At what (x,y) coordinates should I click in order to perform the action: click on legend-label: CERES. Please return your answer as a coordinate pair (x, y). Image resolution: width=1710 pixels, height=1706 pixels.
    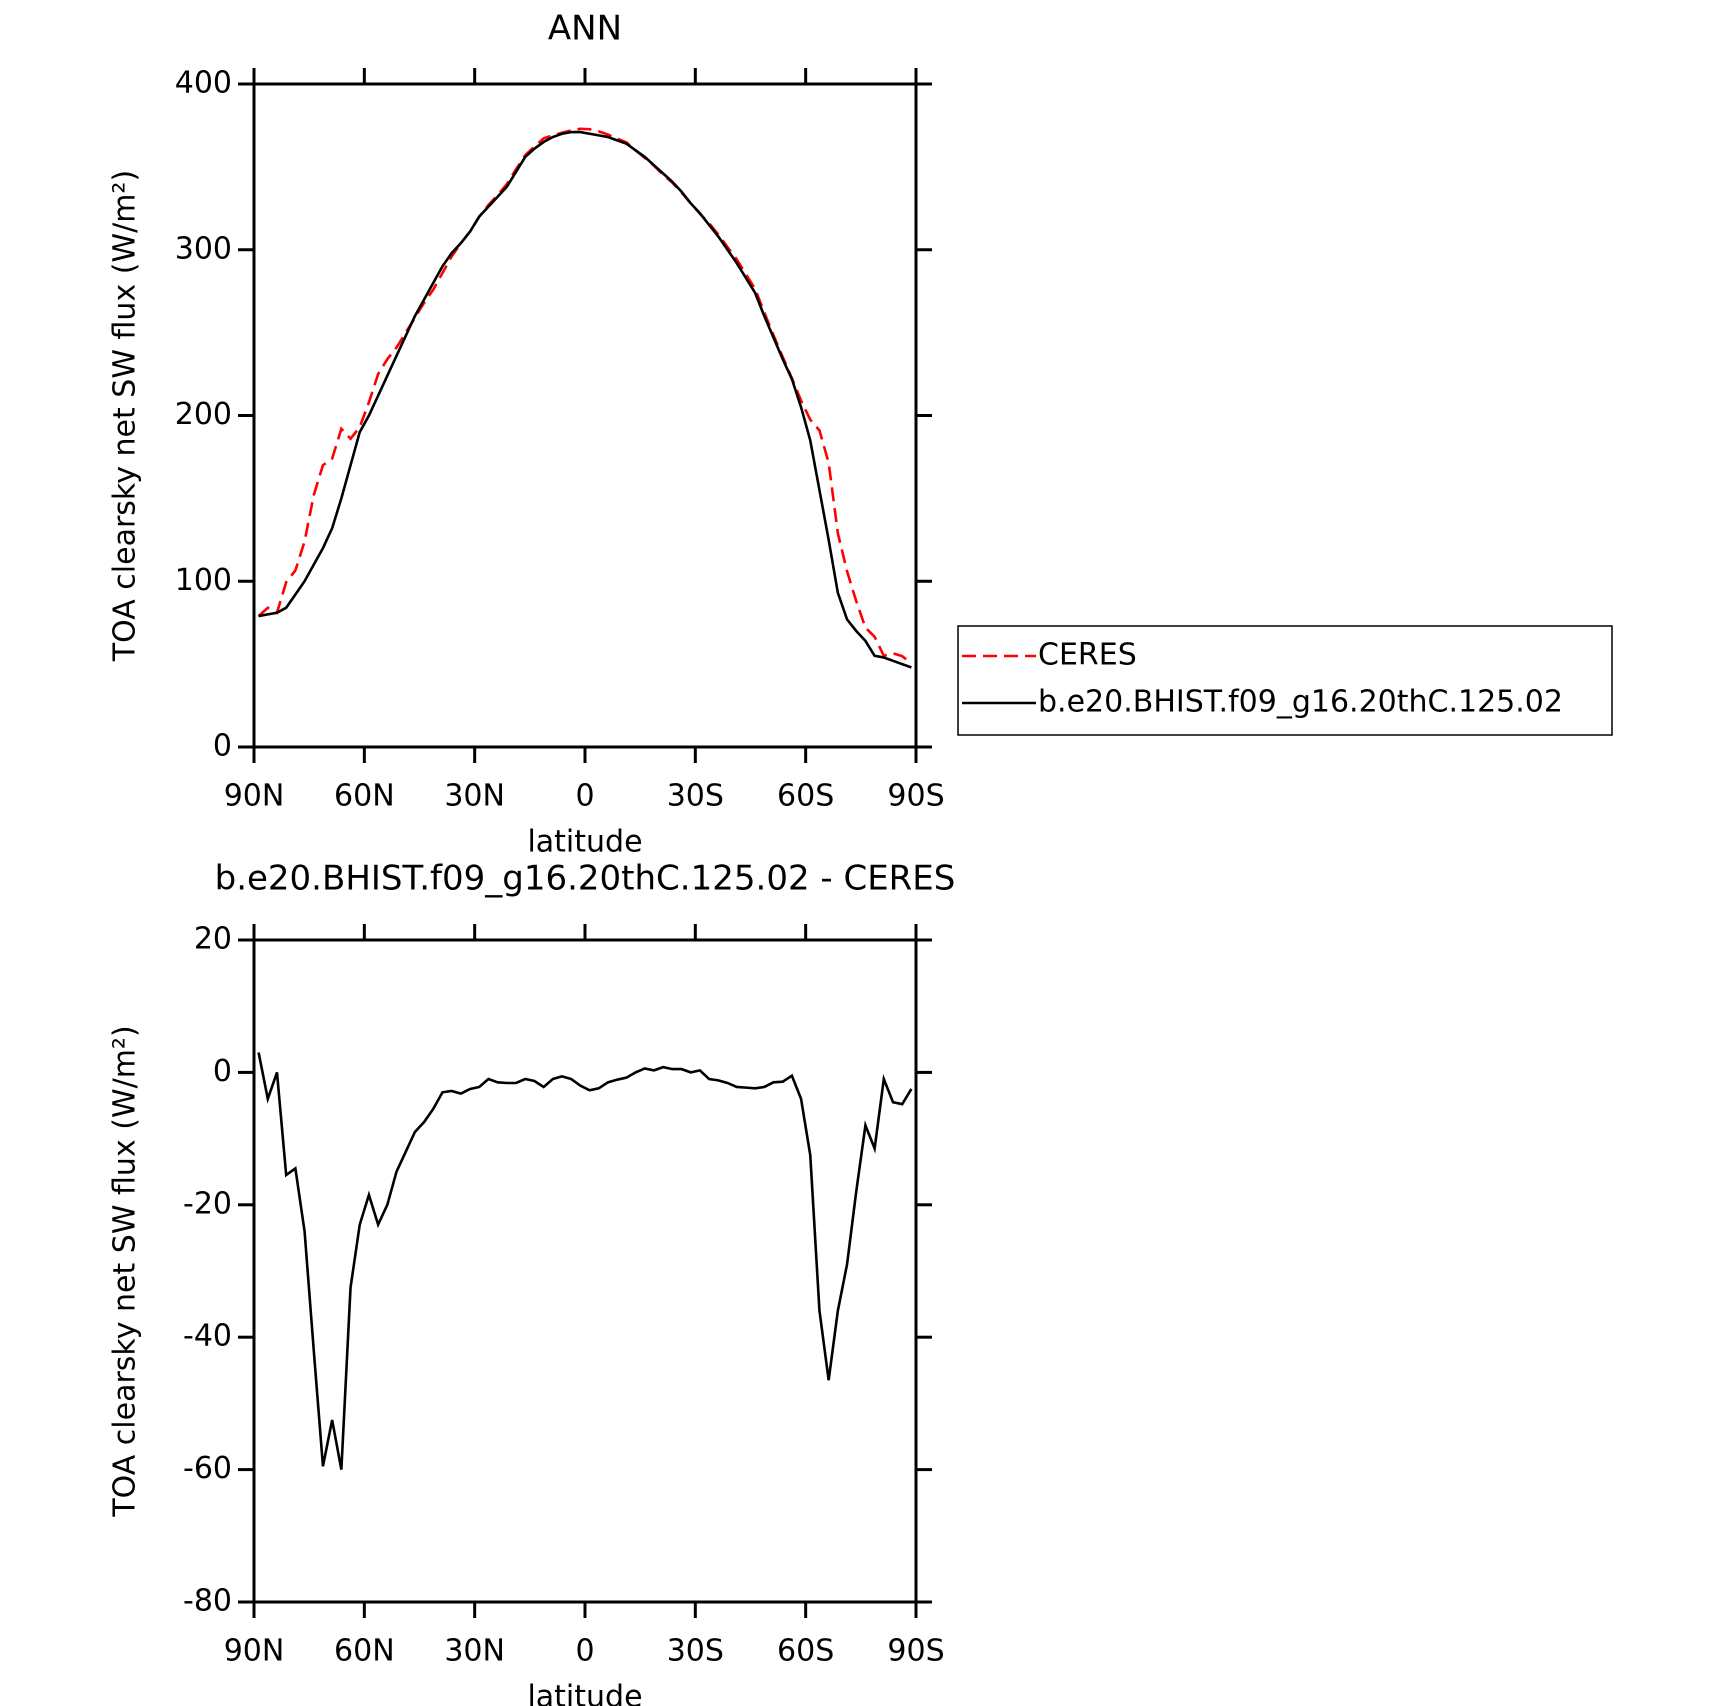
    Looking at the image, I should click on (1087, 655).